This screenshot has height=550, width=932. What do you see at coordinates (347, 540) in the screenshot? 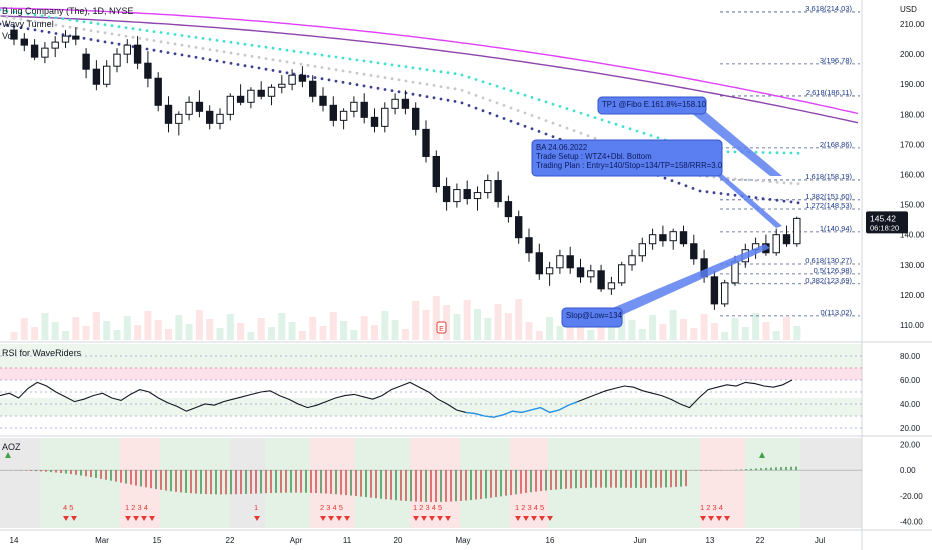
I see `time-axis-tick: 11` at bounding box center [347, 540].